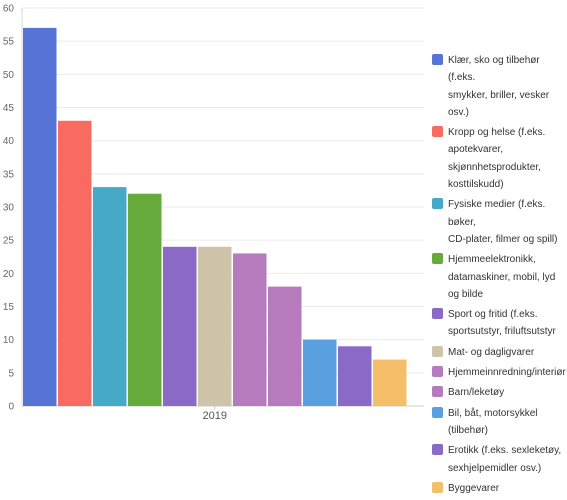 This screenshot has width=567, height=500. What do you see at coordinates (494, 69) in the screenshot?
I see `legend-label: Klær, sko og tilbehør (f.eks.` at bounding box center [494, 69].